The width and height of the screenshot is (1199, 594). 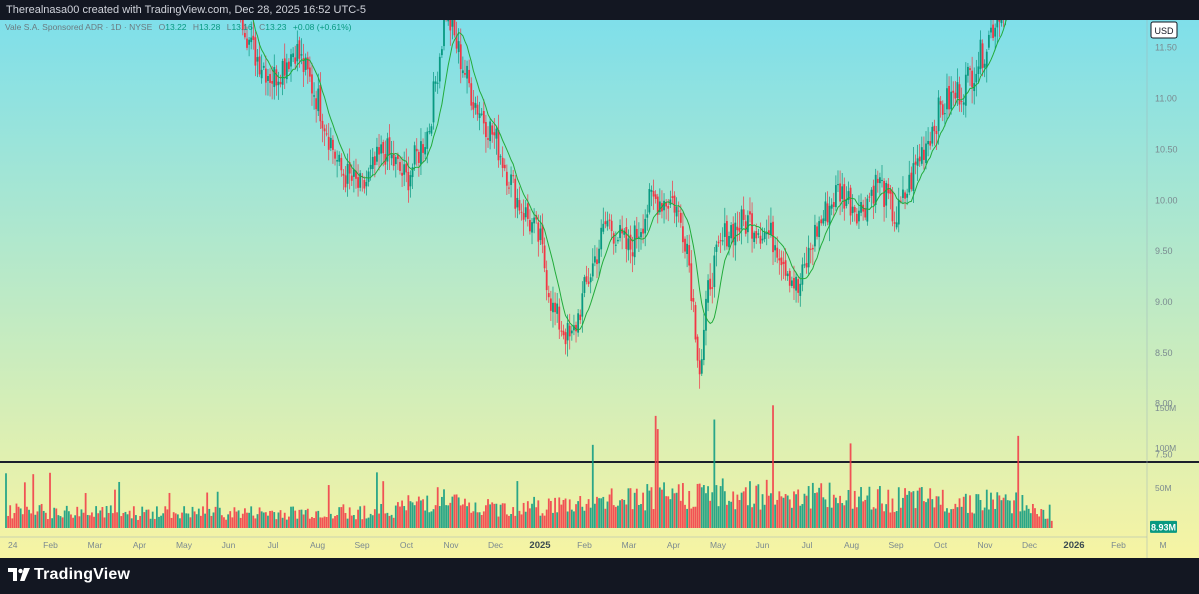 I want to click on price-badges: 13.7112.51VALE13.2313.078.93M, so click(x=1163, y=526).